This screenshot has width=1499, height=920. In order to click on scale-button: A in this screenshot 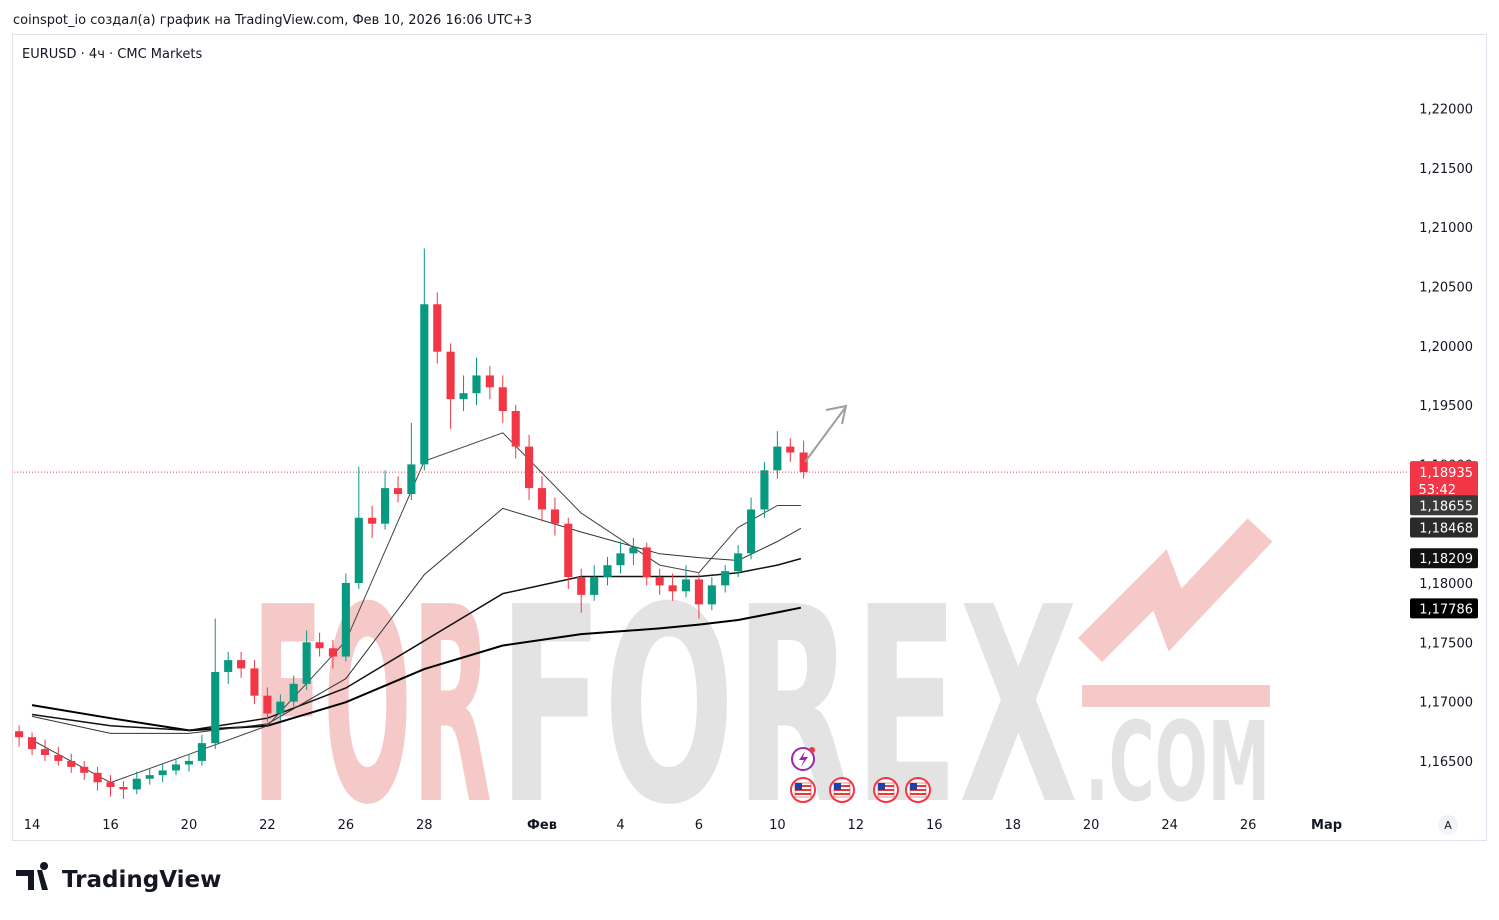, I will do `click(1448, 825)`.